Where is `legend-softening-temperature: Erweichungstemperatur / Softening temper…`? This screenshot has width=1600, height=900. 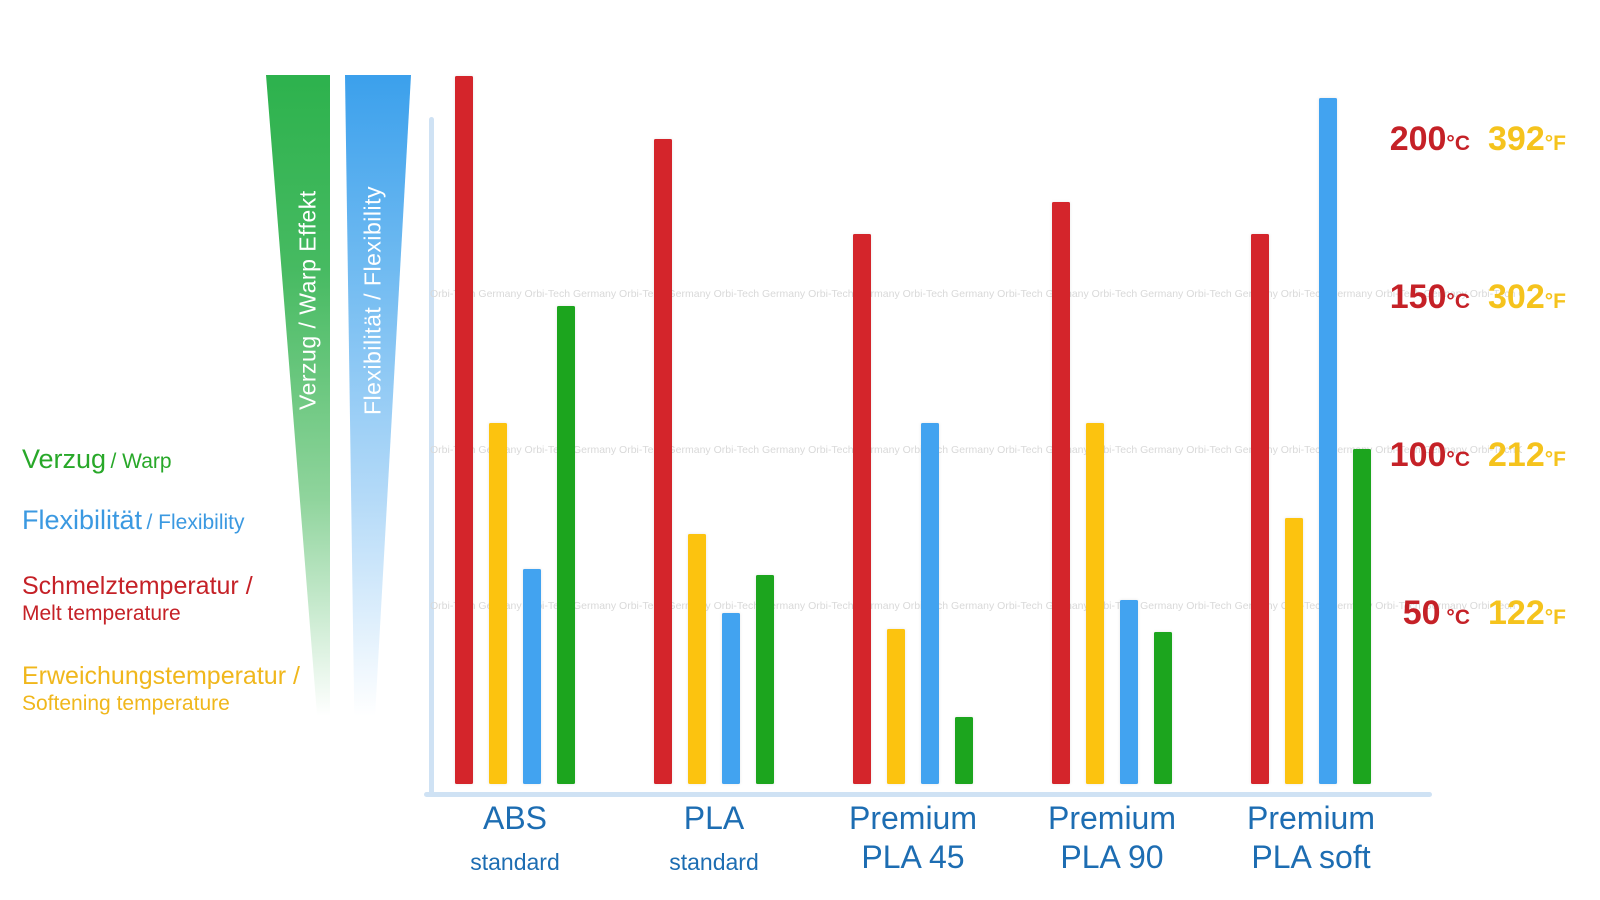 legend-softening-temperature: Erweichungstemperatur / Softening temper… is located at coordinates (161, 689).